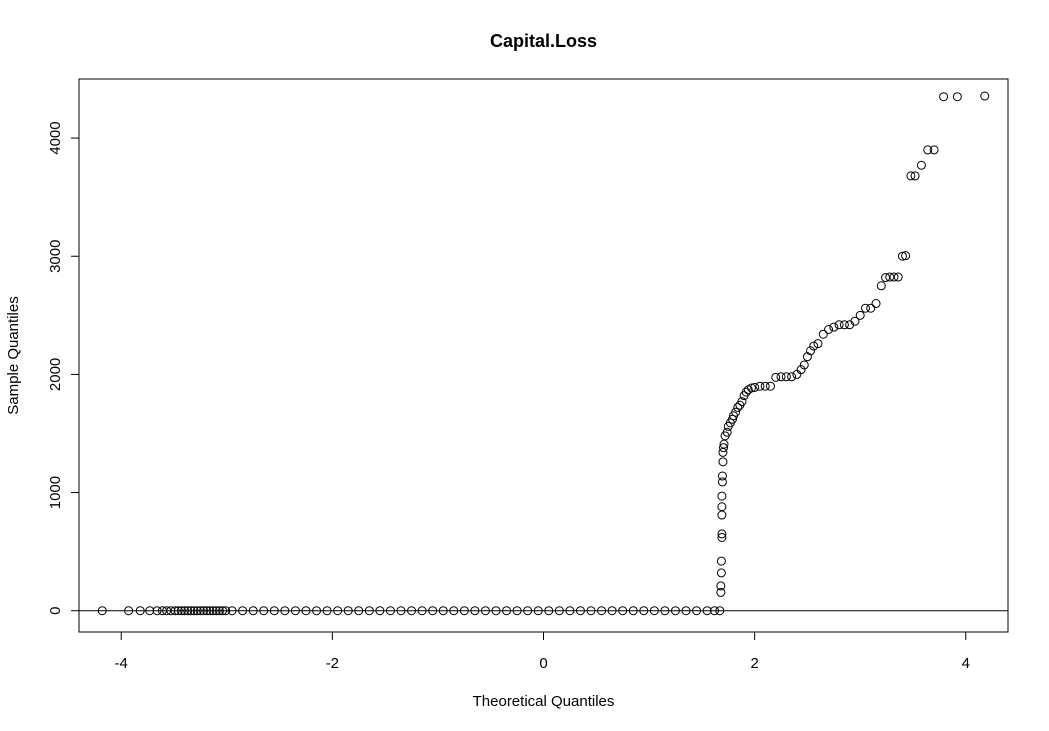  I want to click on y-axis-label: Sample Quantiles, so click(13, 355).